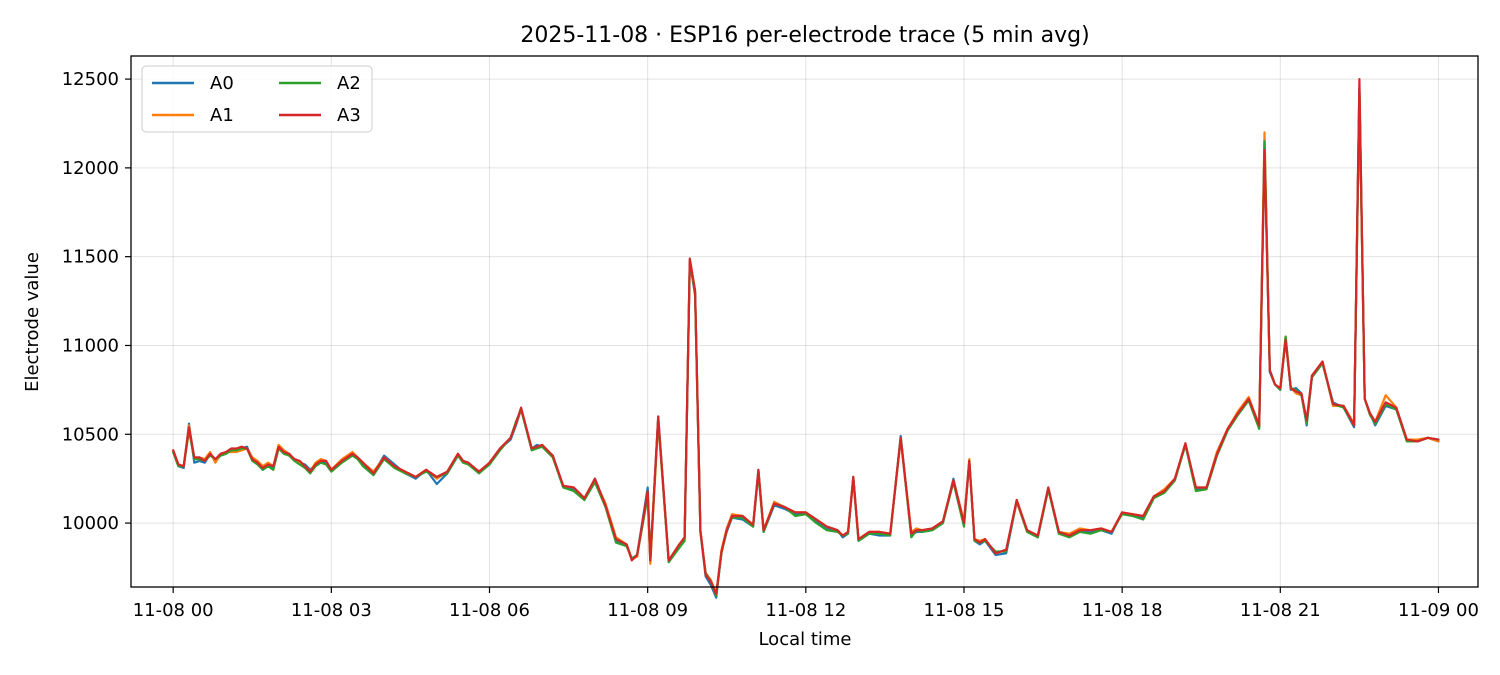 The image size is (1500, 675). What do you see at coordinates (173, 610) in the screenshot?
I see `x-tick-label: 11-08 00` at bounding box center [173, 610].